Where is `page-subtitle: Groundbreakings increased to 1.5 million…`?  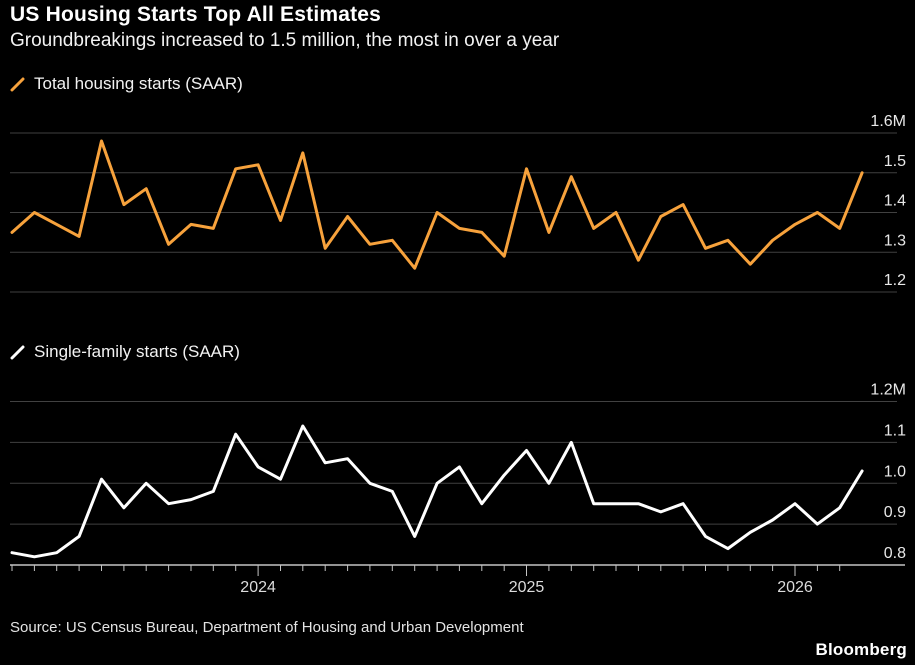 page-subtitle: Groundbreakings increased to 1.5 million… is located at coordinates (285, 40).